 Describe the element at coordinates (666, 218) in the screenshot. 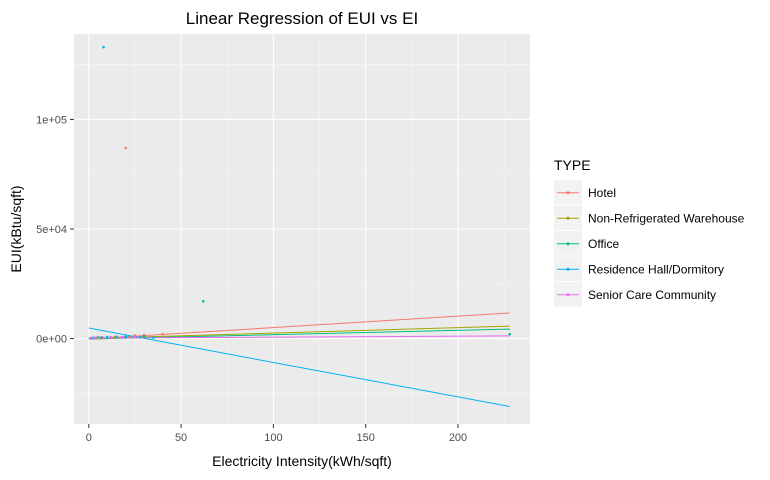

I see `legend-label: Non-Refrigerated Warehouse` at that location.